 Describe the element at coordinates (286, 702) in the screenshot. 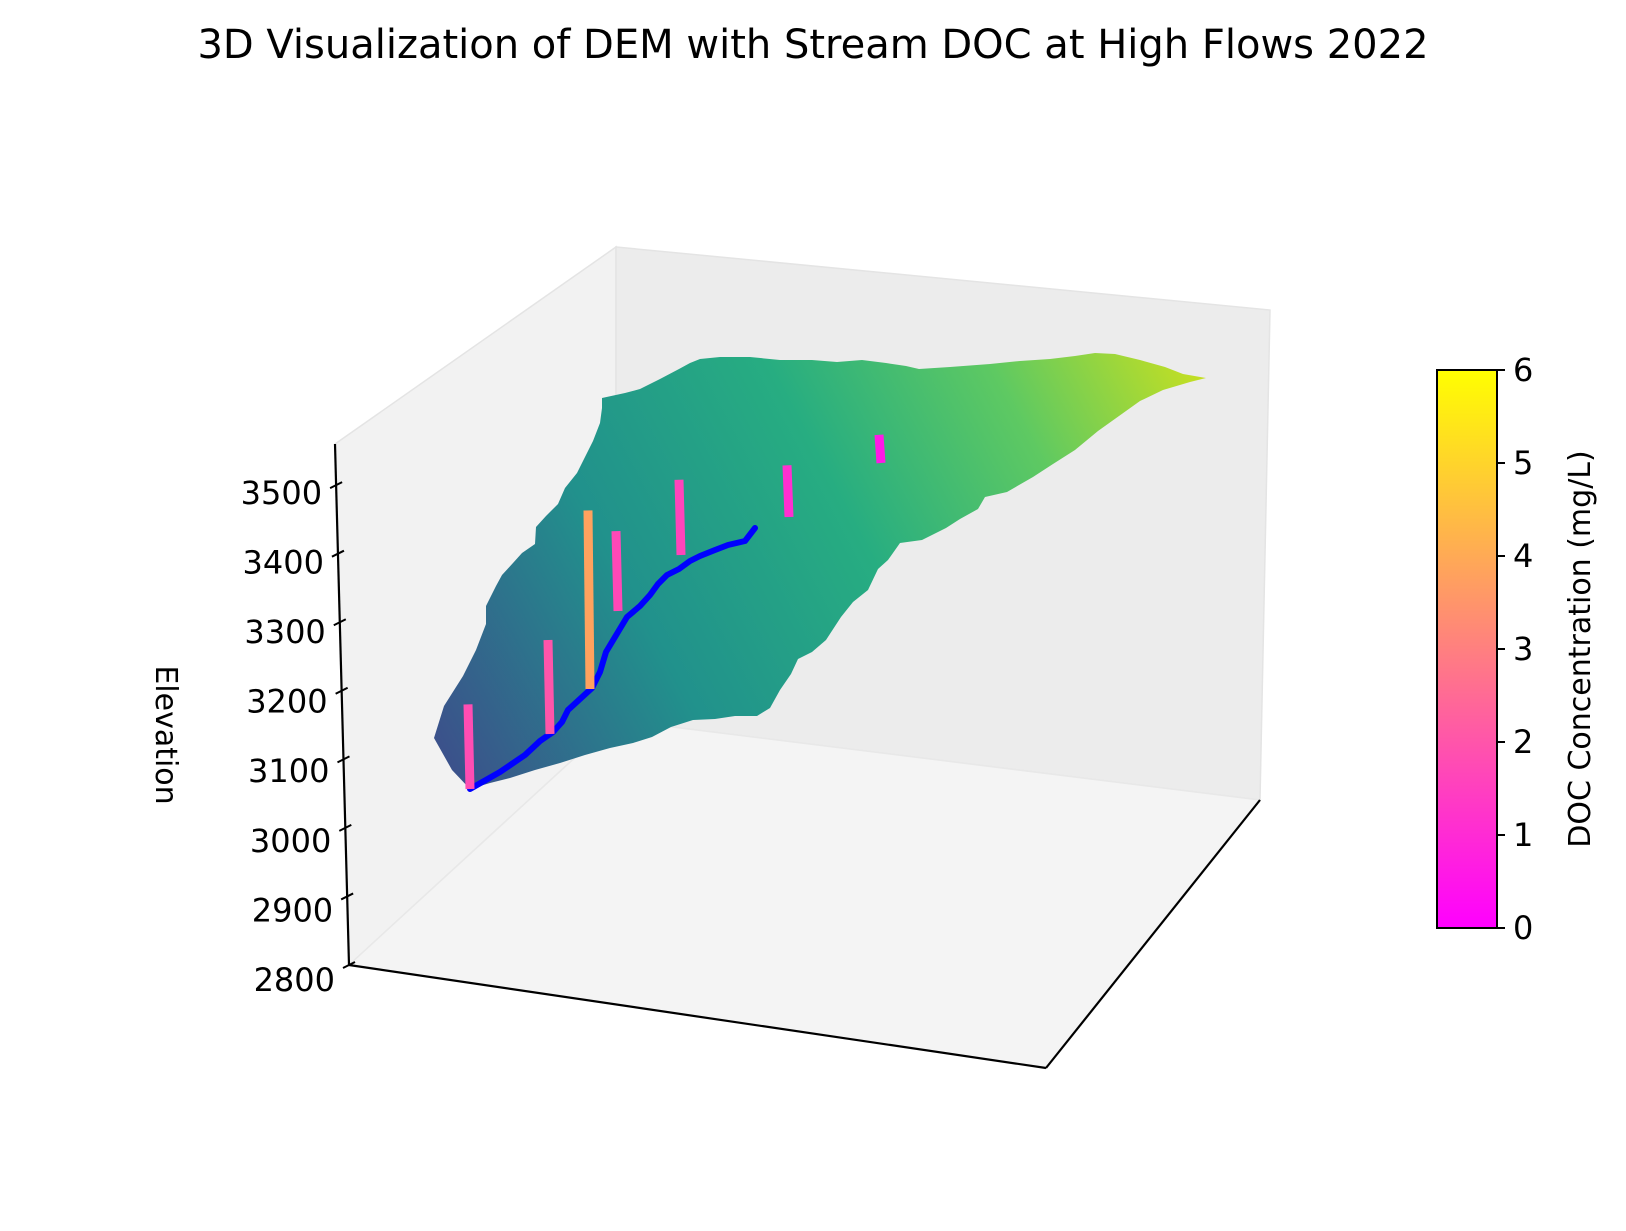

I see `z-tick-label: 3200` at that location.